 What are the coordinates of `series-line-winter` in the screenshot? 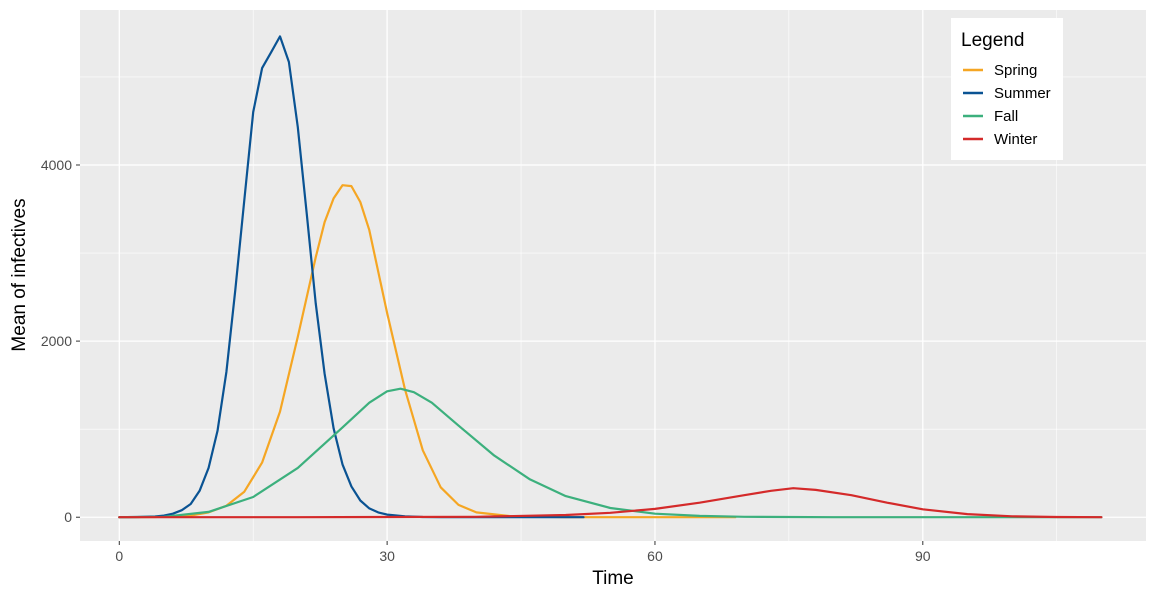 It's located at (610, 503).